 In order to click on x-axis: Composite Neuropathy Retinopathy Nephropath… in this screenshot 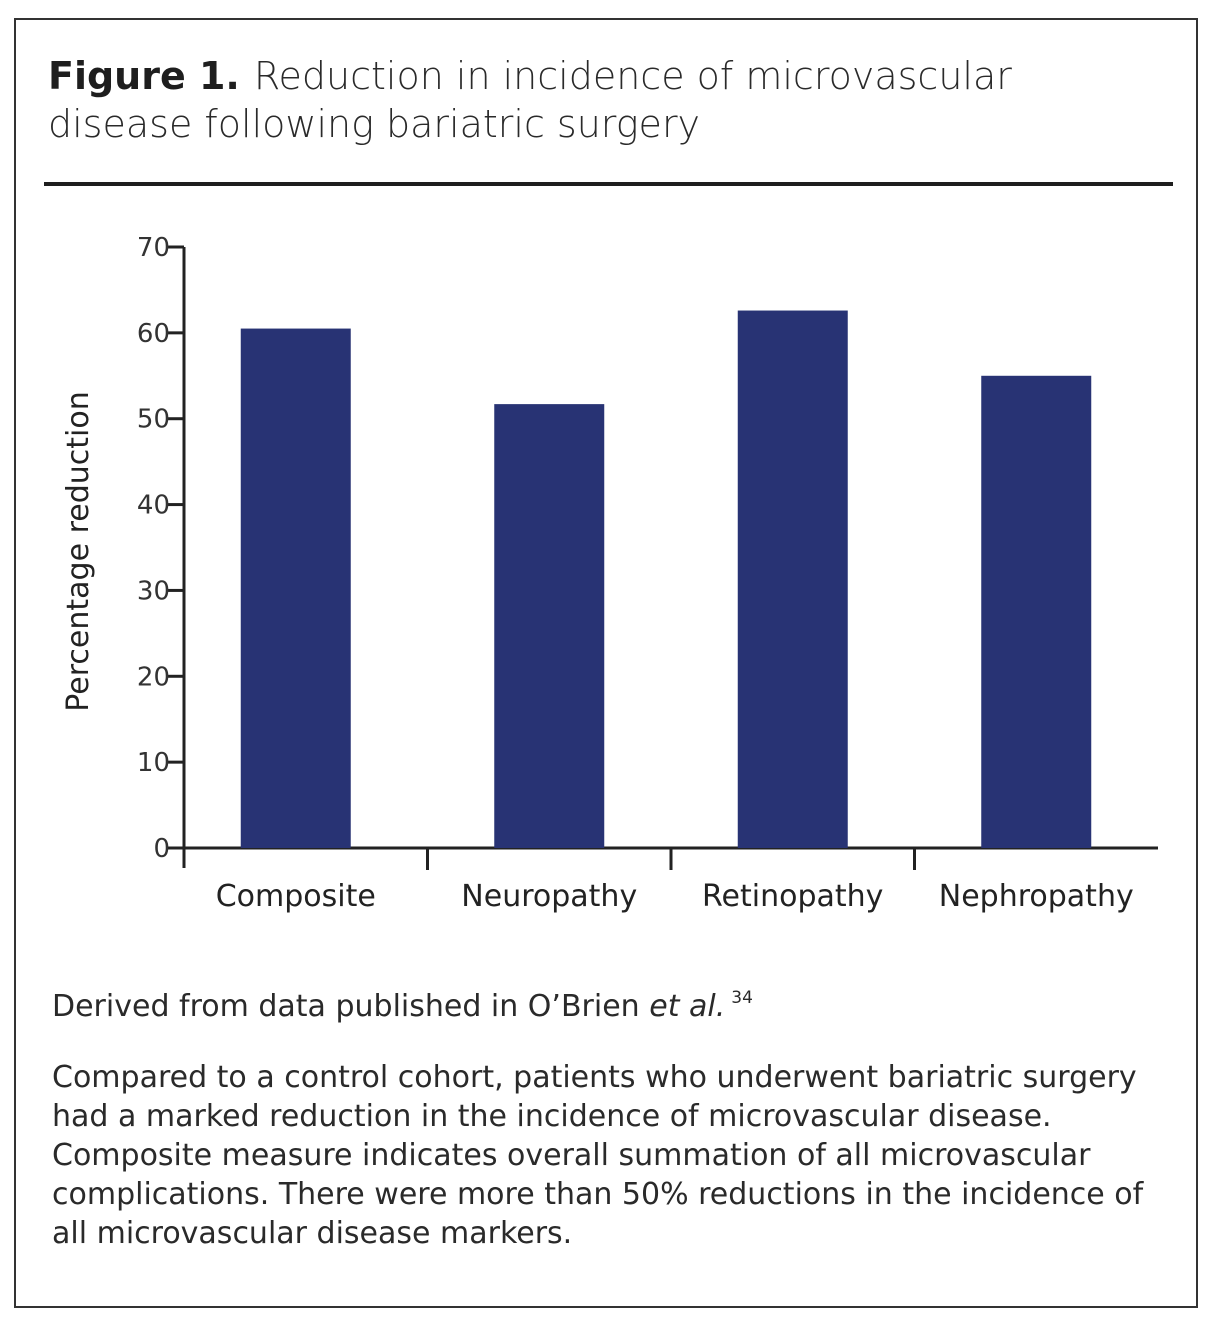, I will do `click(663, 880)`.